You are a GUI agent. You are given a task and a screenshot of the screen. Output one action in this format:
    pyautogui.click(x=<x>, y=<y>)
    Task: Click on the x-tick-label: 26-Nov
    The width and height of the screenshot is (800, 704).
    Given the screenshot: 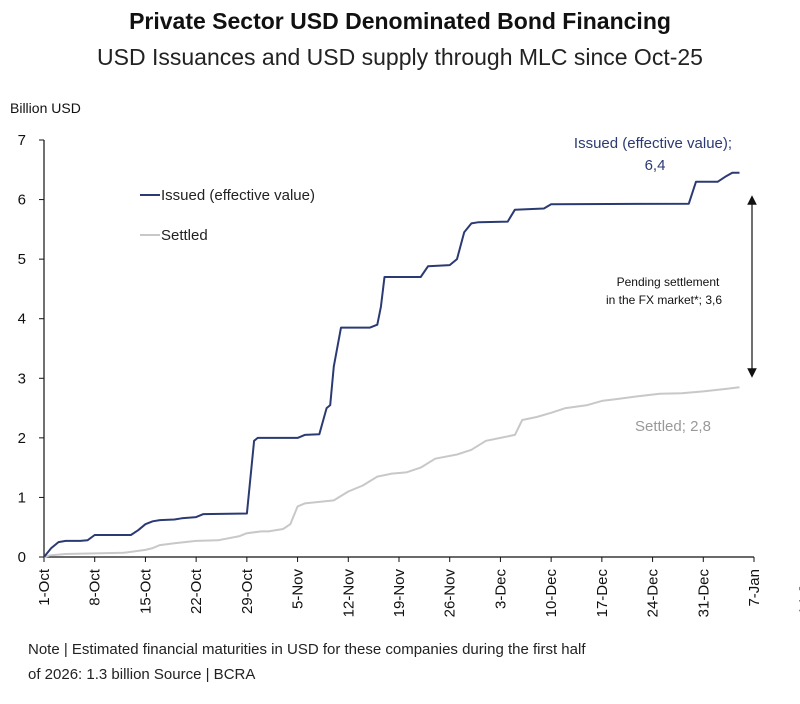 What is the action you would take?
    pyautogui.click(x=450, y=593)
    